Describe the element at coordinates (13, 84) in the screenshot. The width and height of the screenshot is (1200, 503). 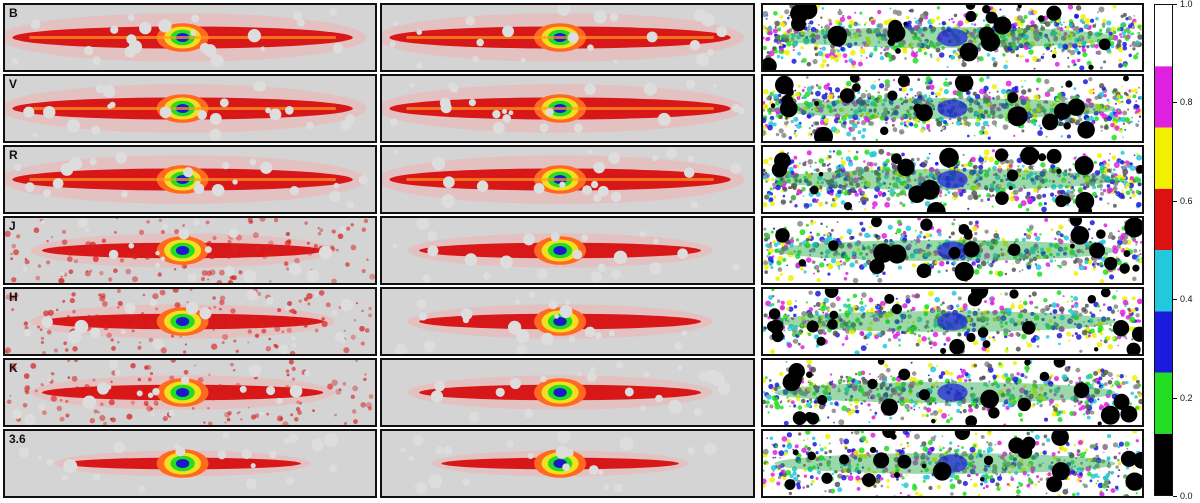
I see `band-label: V` at that location.